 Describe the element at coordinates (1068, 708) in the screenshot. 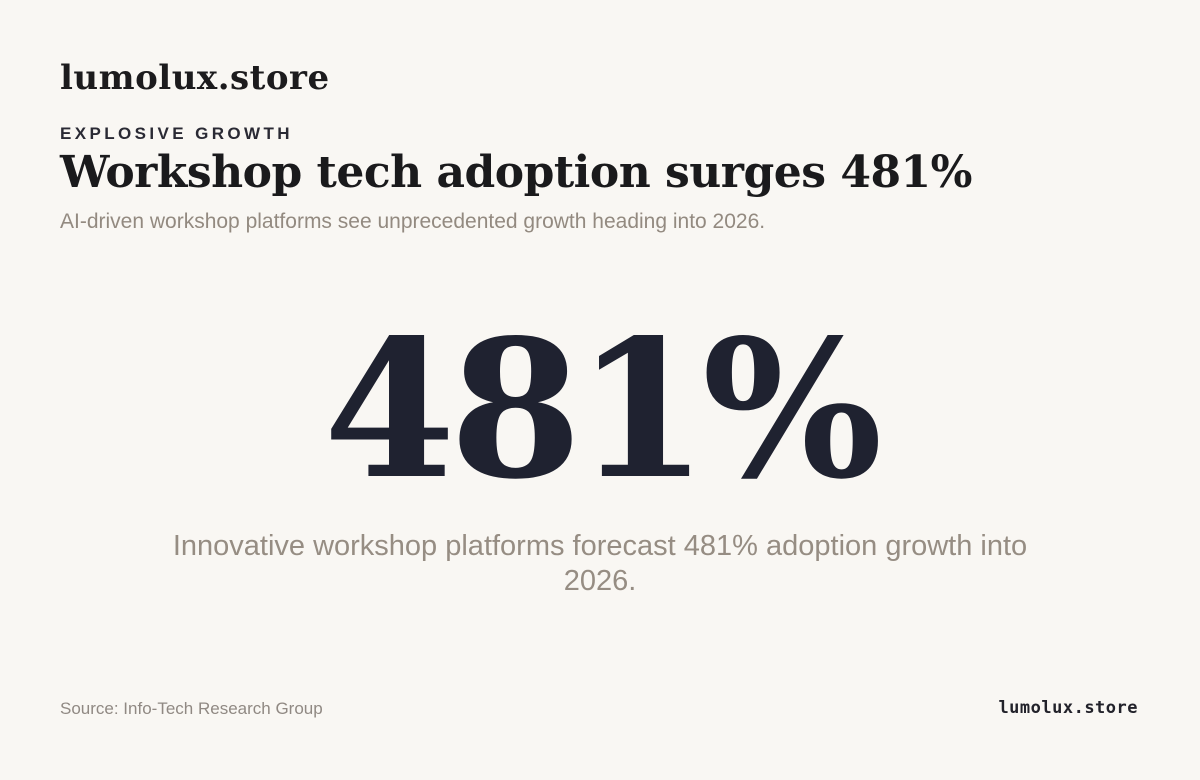

I see `footer-brand: lumolux.store` at that location.